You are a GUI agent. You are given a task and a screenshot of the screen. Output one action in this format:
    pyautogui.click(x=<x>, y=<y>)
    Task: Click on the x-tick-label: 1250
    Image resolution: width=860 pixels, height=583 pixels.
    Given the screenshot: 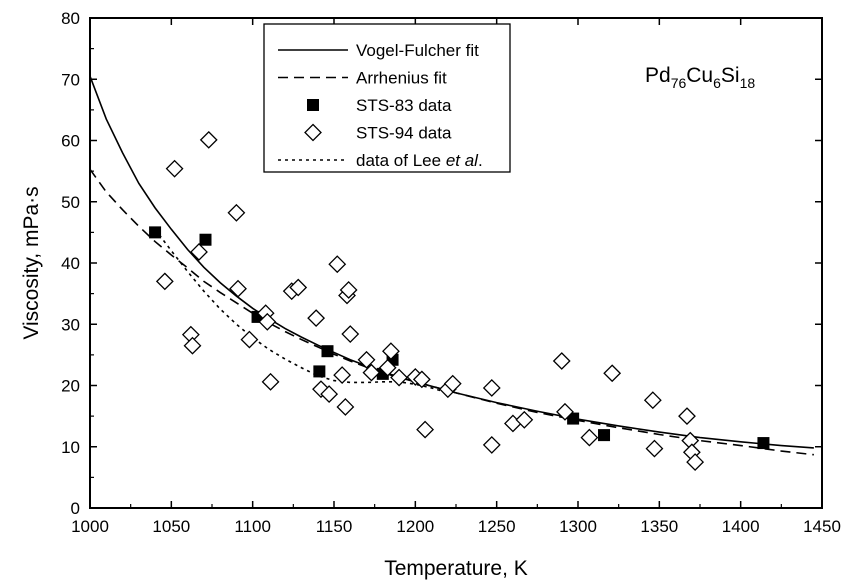 What is the action you would take?
    pyautogui.click(x=497, y=526)
    